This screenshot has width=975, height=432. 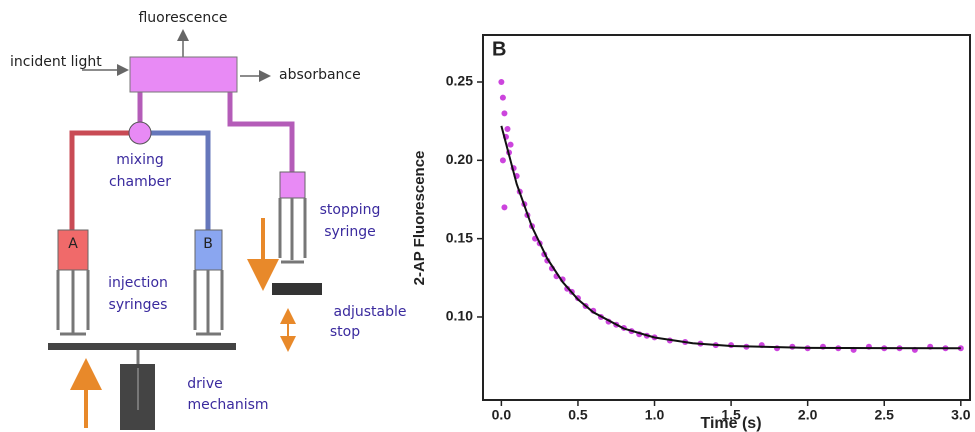 I want to click on y-tick-label: 0.20, so click(x=459, y=159).